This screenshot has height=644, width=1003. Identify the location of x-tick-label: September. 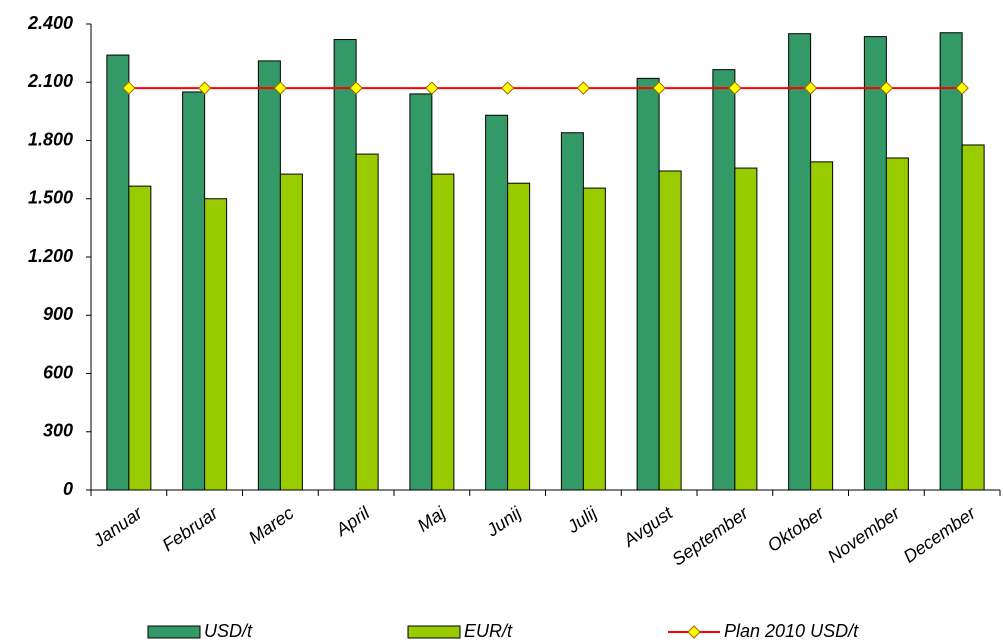
(710, 535).